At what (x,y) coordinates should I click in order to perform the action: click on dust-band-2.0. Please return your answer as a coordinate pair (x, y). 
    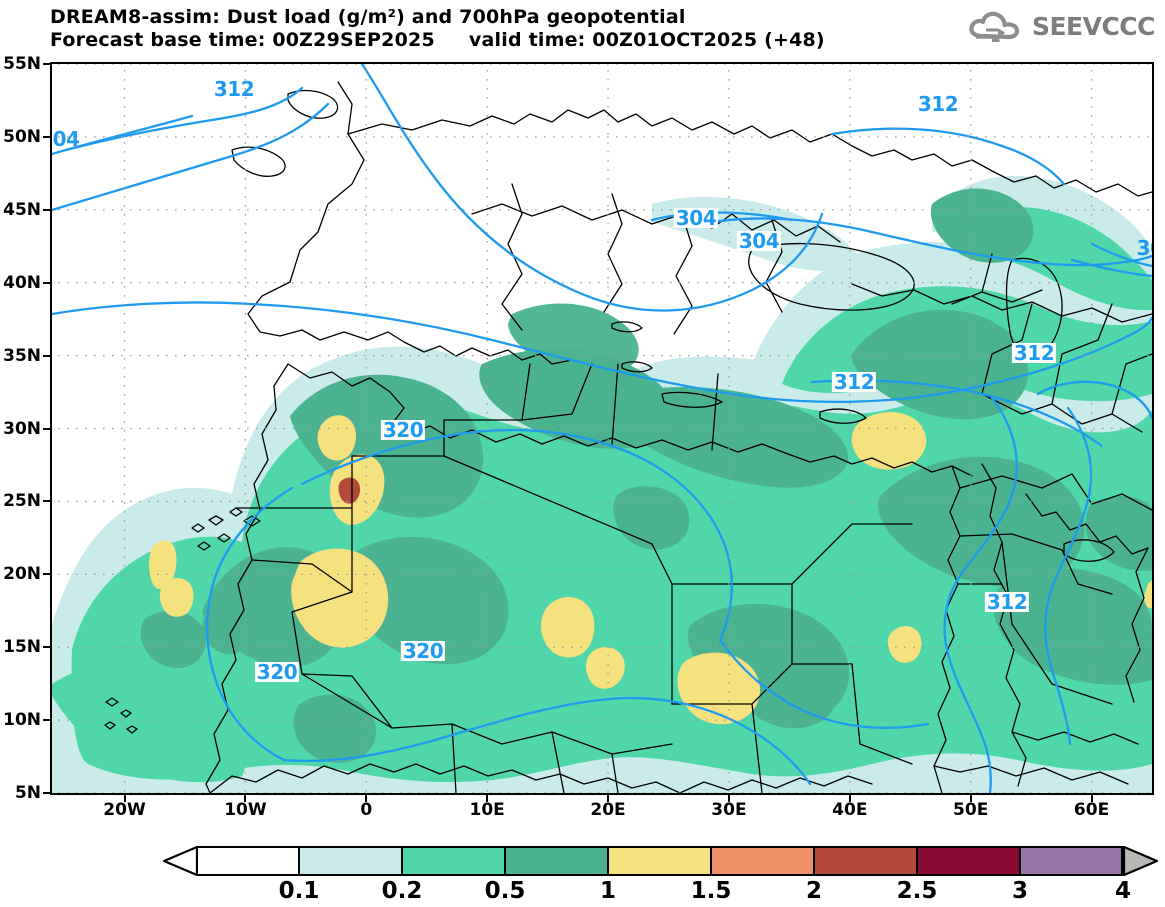
    Looking at the image, I should click on (349, 490).